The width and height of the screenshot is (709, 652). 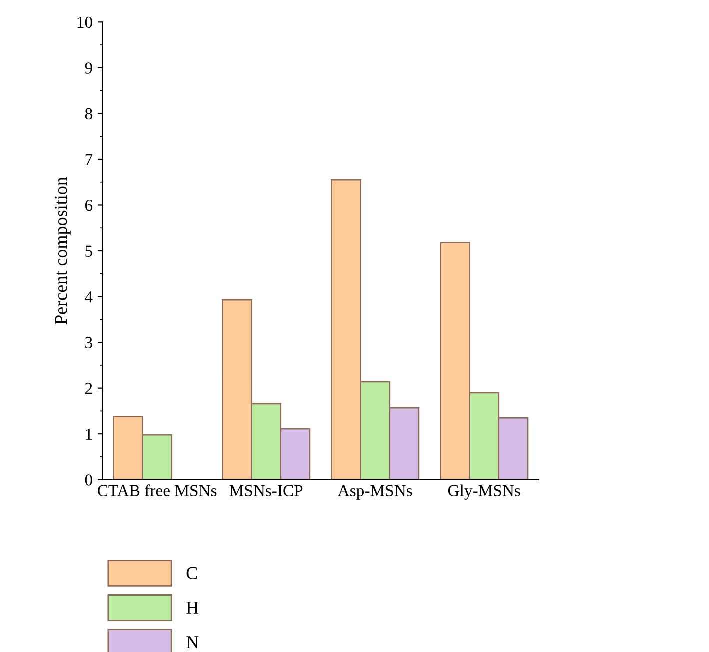 I want to click on y-axis-title: Percent composition, so click(x=63, y=250).